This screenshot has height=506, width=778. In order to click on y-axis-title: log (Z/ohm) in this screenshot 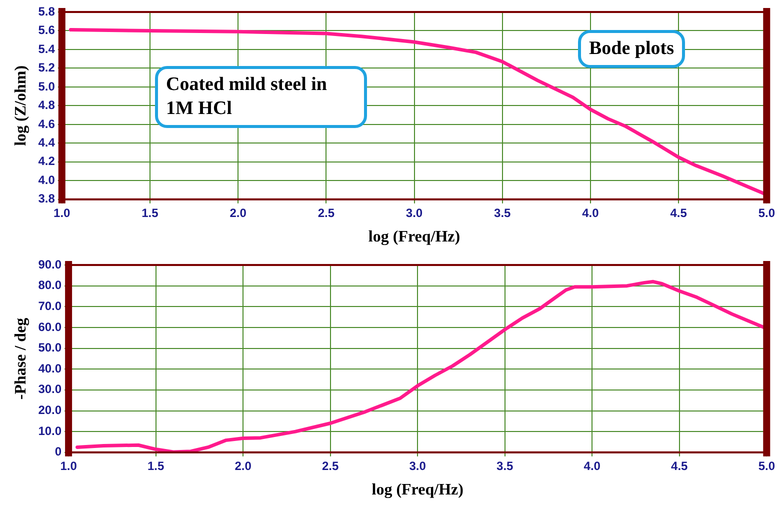, I will do `click(21, 105)`.